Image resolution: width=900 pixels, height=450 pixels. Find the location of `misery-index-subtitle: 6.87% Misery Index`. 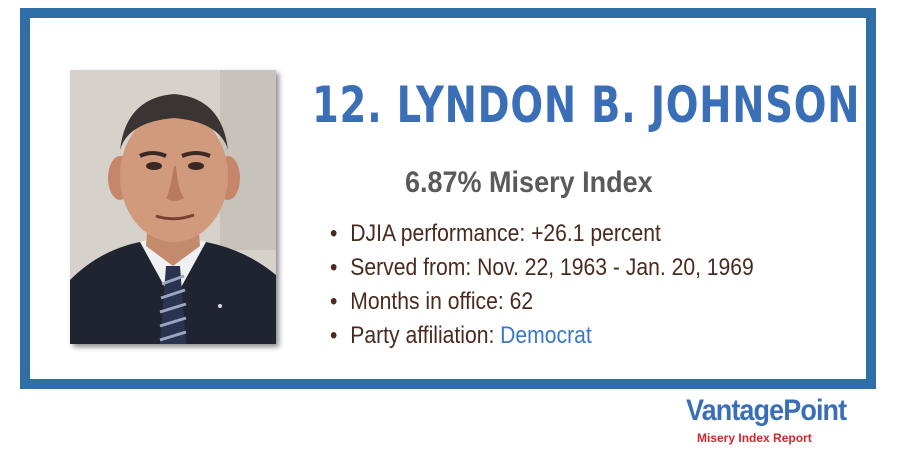

misery-index-subtitle: 6.87% Misery Index is located at coordinates (529, 182).